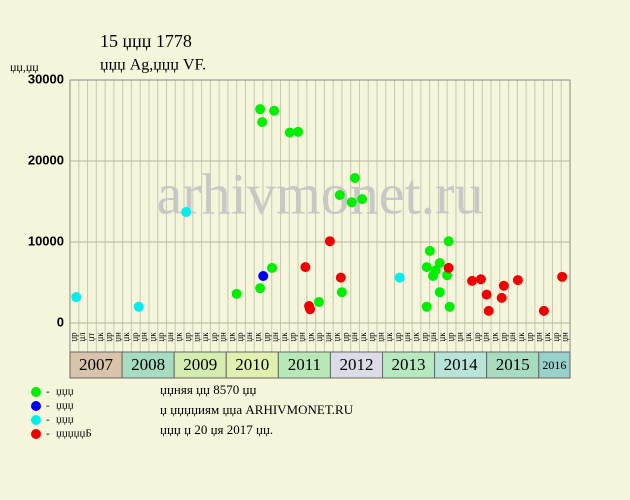  I want to click on x-tick-label: 2016, so click(554, 365).